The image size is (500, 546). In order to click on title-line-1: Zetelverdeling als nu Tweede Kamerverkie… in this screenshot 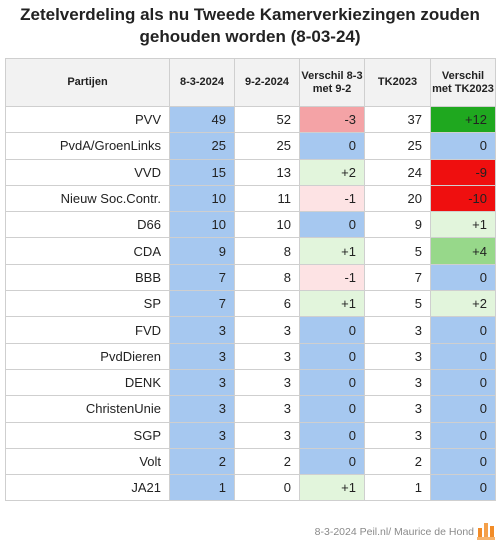, I will do `click(250, 14)`.